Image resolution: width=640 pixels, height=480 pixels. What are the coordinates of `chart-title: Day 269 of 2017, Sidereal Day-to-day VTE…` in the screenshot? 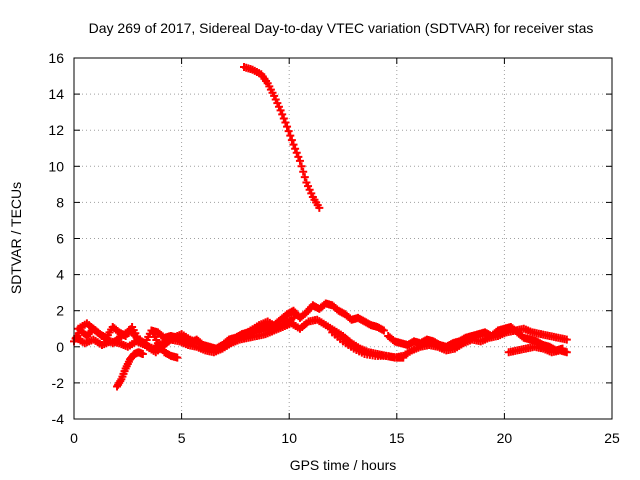 It's located at (341, 28).